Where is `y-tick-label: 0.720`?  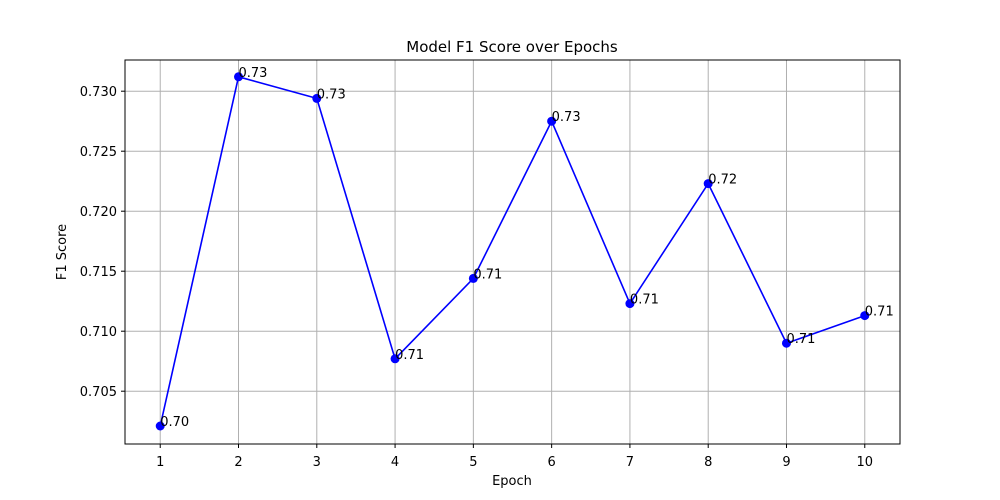
y-tick-label: 0.720 is located at coordinates (98, 212).